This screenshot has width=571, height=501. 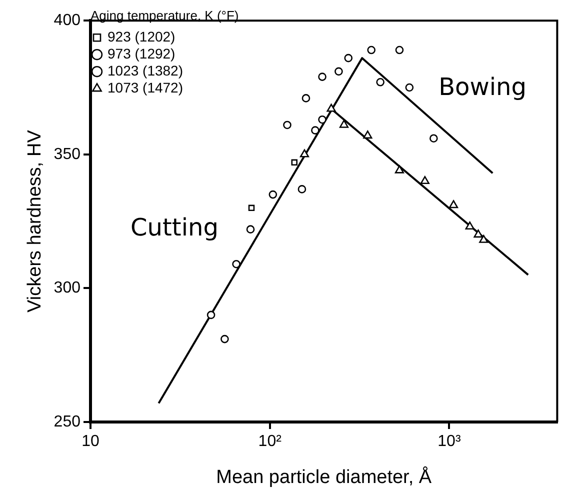 What do you see at coordinates (450, 441) in the screenshot?
I see `x-tick-label: 10³` at bounding box center [450, 441].